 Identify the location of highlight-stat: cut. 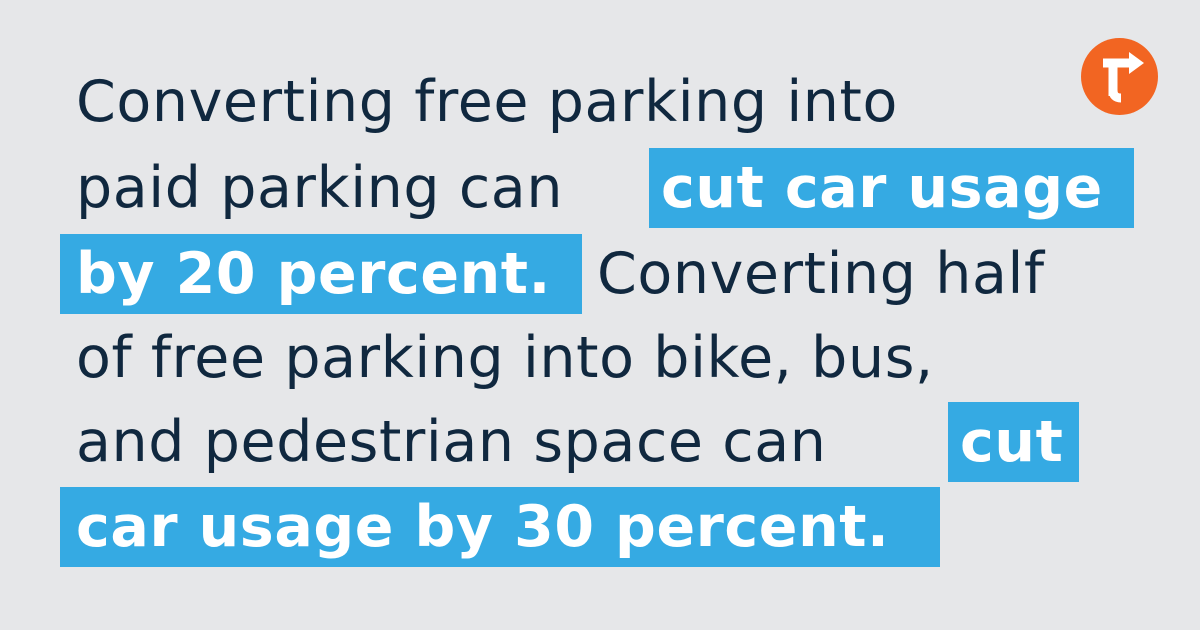
(1013, 442).